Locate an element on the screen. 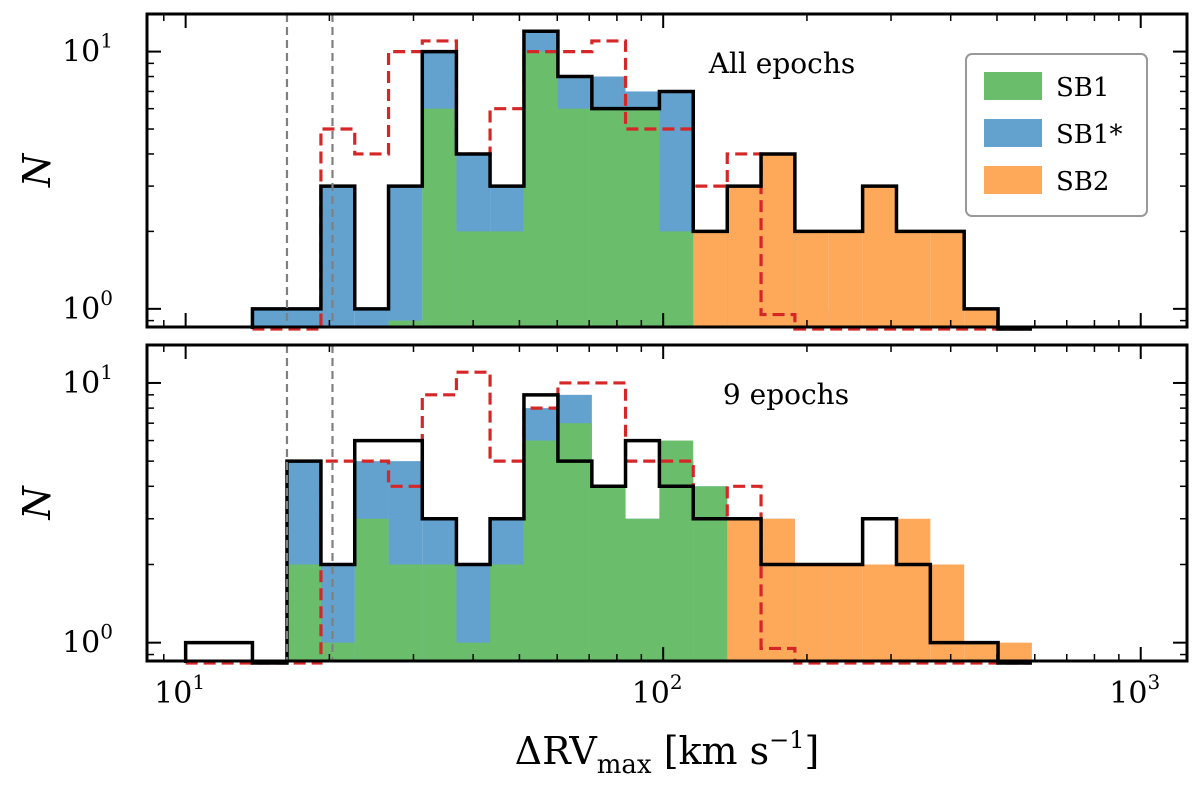  panel-annotation: All epochs is located at coordinates (781, 63).